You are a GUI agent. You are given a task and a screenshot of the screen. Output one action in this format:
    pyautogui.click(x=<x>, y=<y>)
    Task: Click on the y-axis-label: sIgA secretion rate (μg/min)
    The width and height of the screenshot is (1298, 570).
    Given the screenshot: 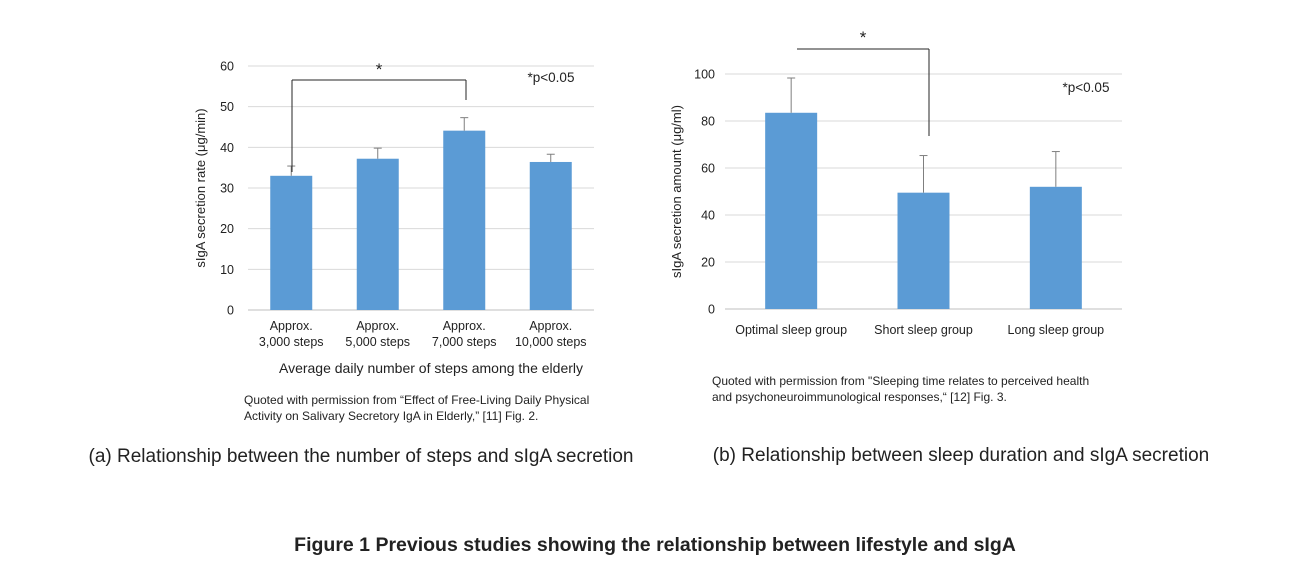 What is the action you would take?
    pyautogui.click(x=200, y=187)
    